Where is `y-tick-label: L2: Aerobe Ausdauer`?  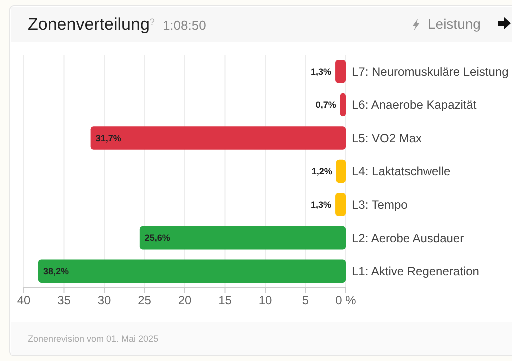 y-tick-label: L2: Aerobe Ausdauer is located at coordinates (408, 238).